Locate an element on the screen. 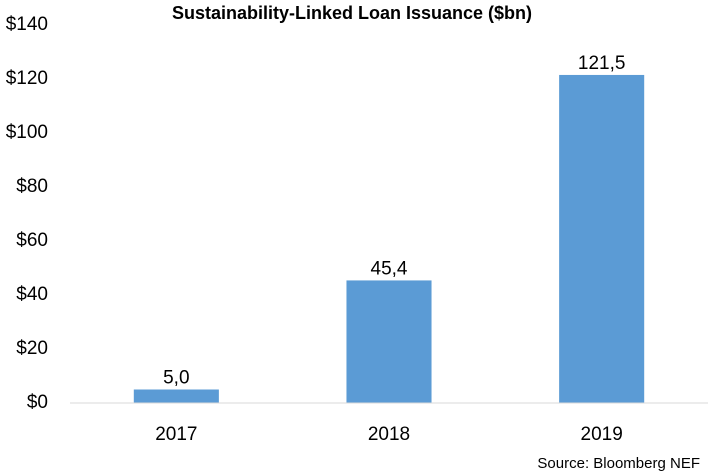  x-tick-label: 2018 is located at coordinates (389, 434).